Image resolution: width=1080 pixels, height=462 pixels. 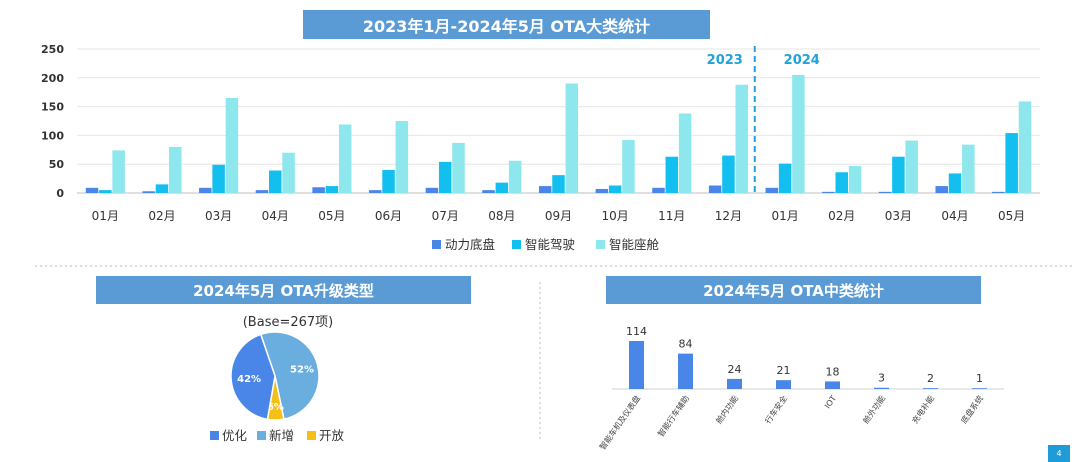 What do you see at coordinates (1025, 147) in the screenshot?
I see `bar-智能座舱-17` at bounding box center [1025, 147].